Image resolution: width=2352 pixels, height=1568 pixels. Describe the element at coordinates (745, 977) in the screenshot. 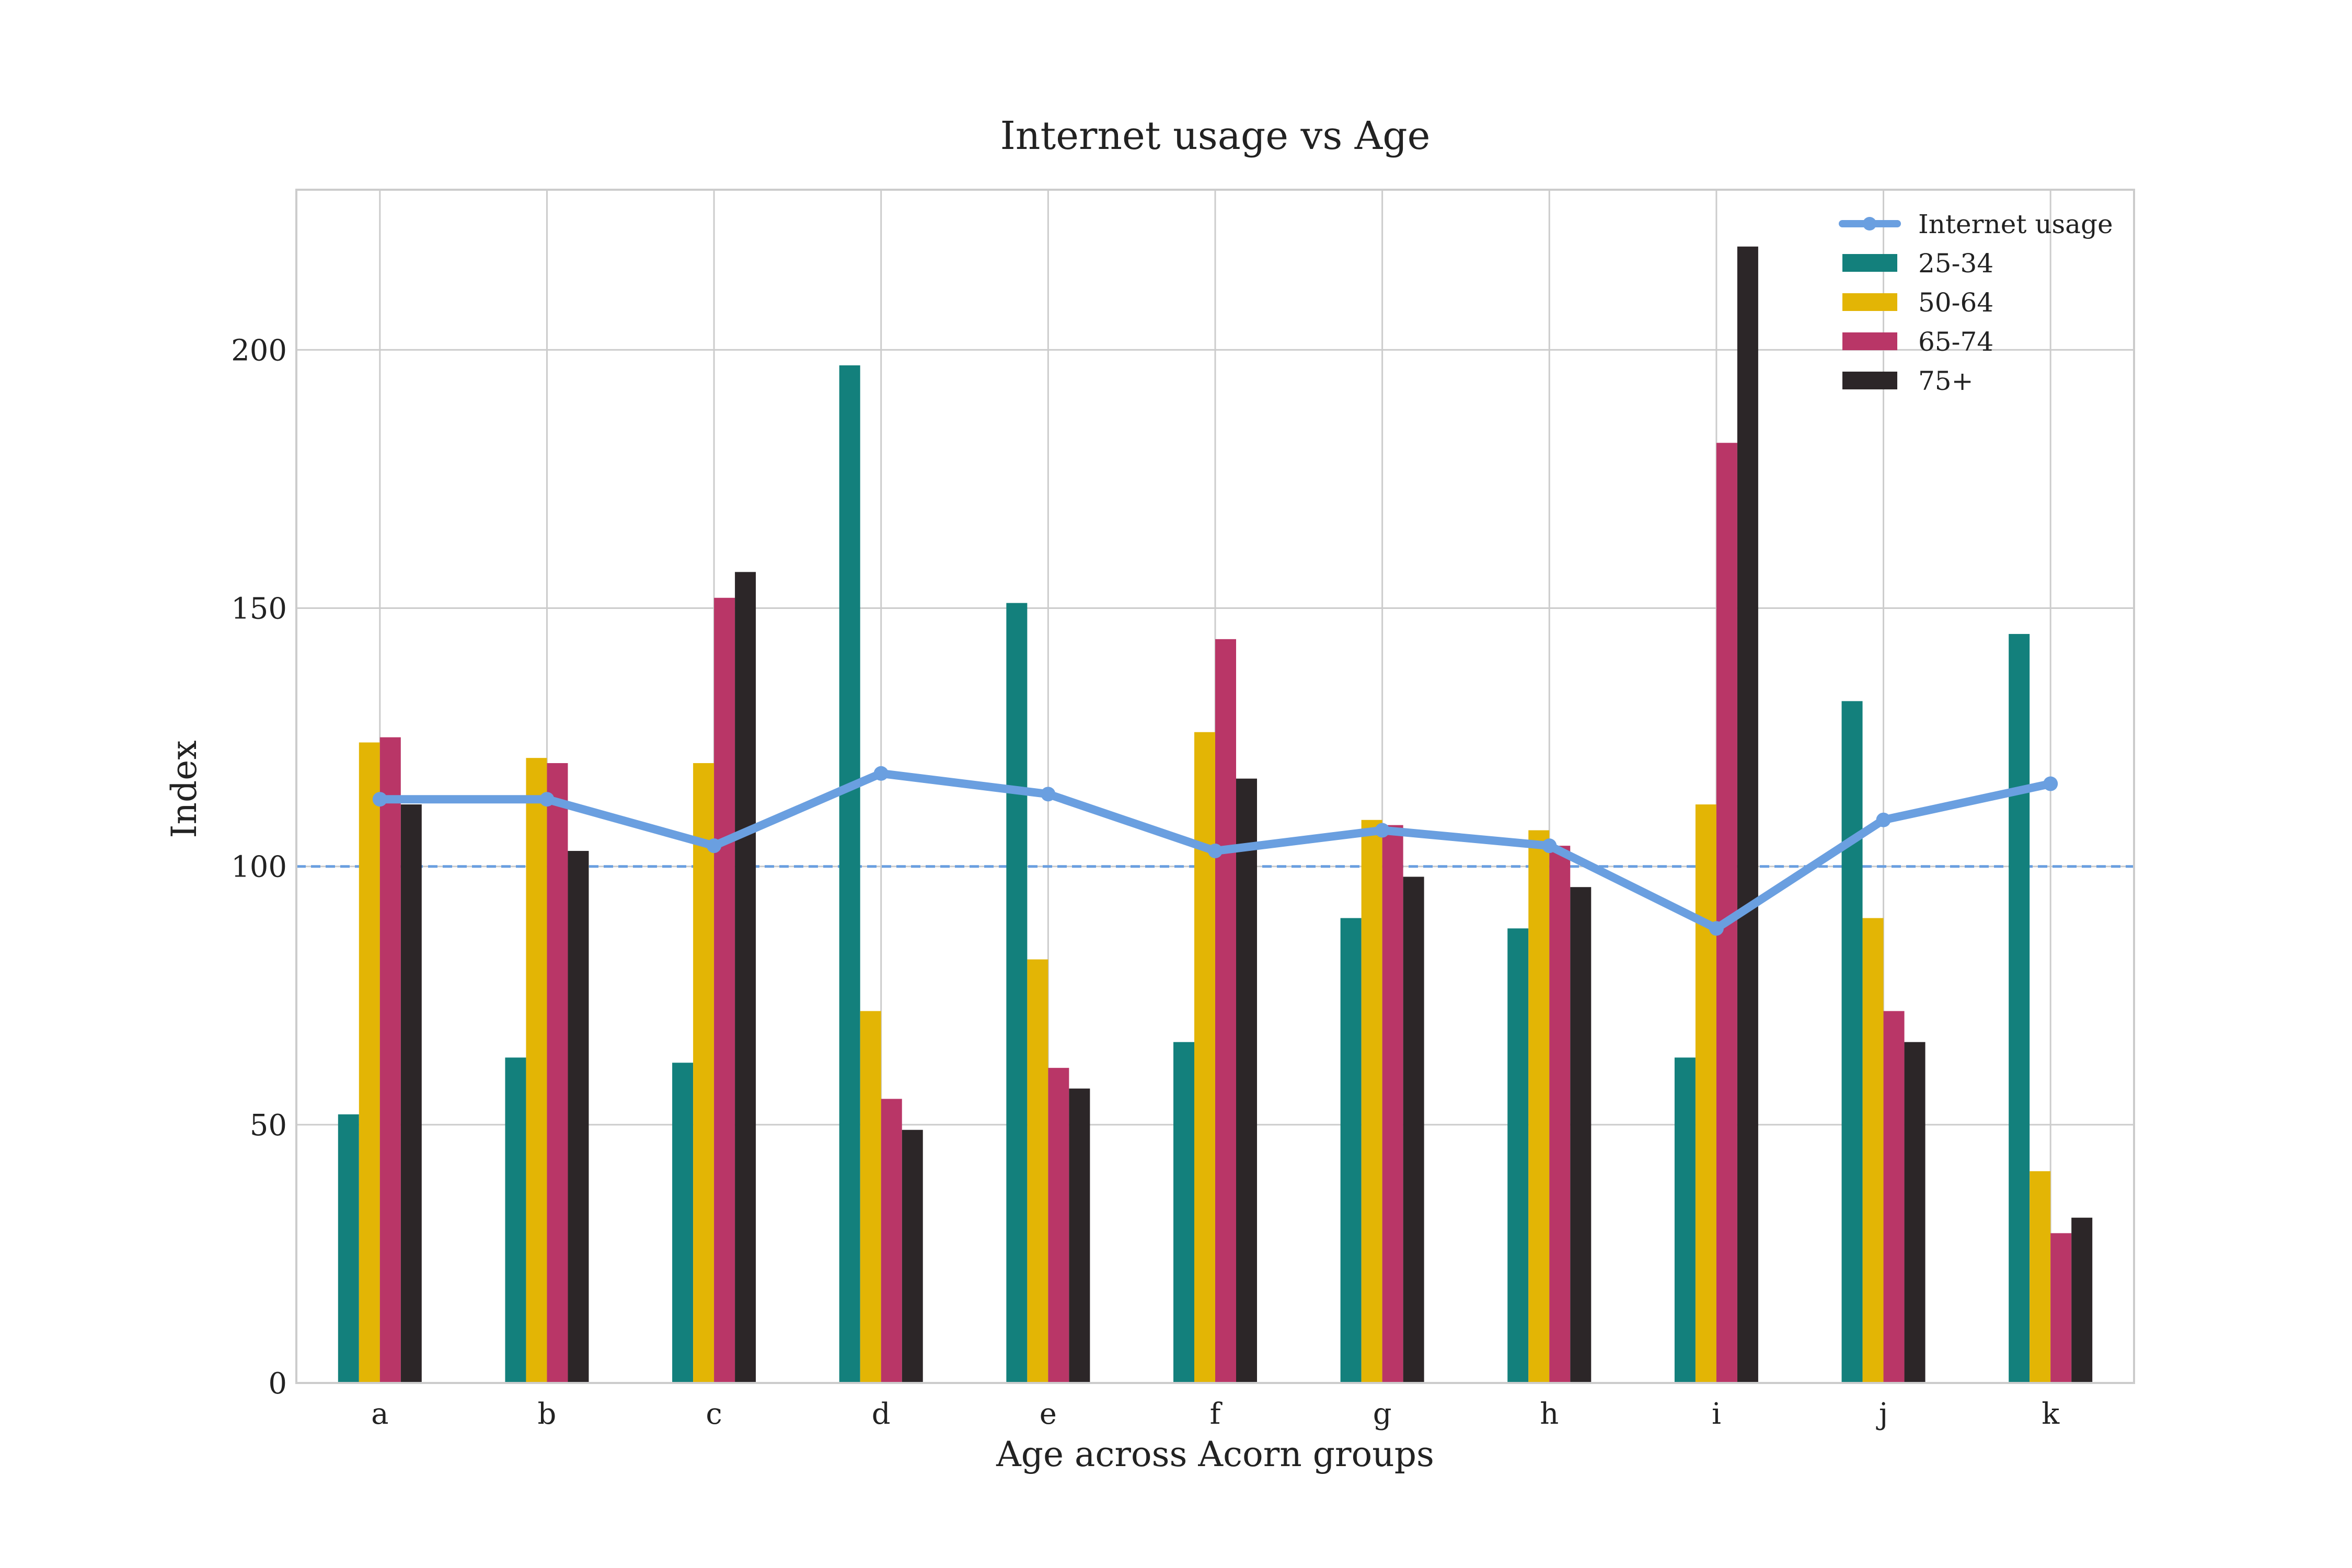

I see `bar-75+-c` at that location.